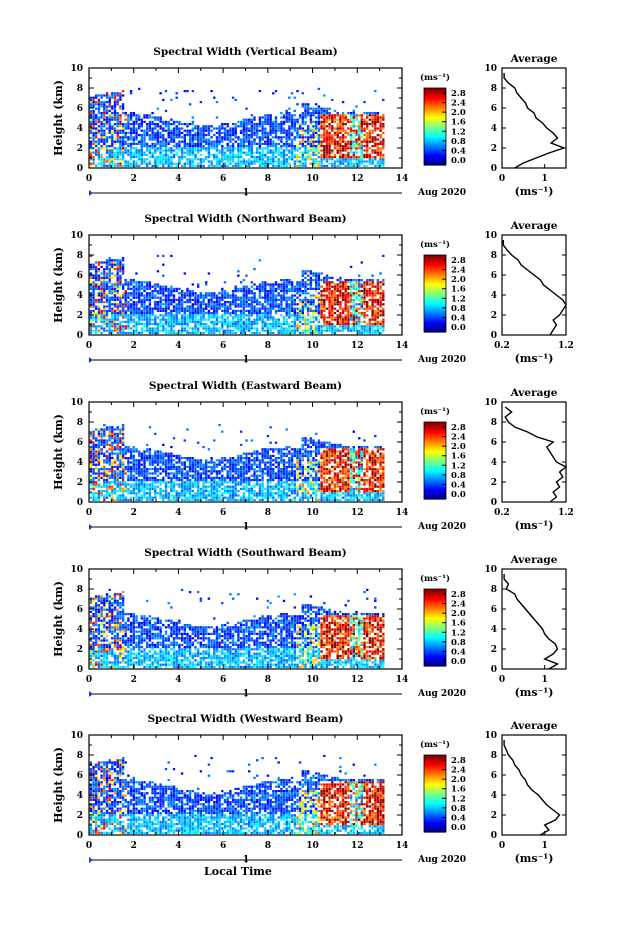 The height and width of the screenshot is (929, 619). What do you see at coordinates (80, 109) in the screenshot?
I see `y-tick-label: 6` at bounding box center [80, 109].